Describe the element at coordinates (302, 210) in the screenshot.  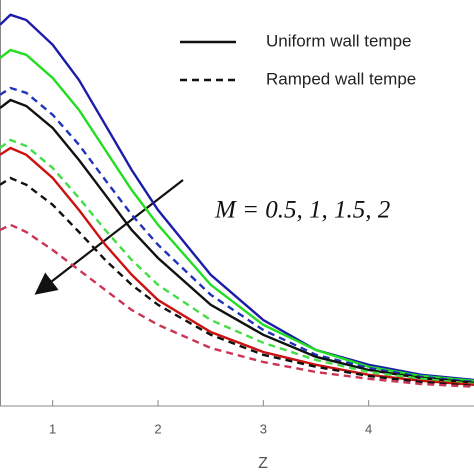
I see `annotation: M = 0.5, 1, 1.5, 2` at that location.